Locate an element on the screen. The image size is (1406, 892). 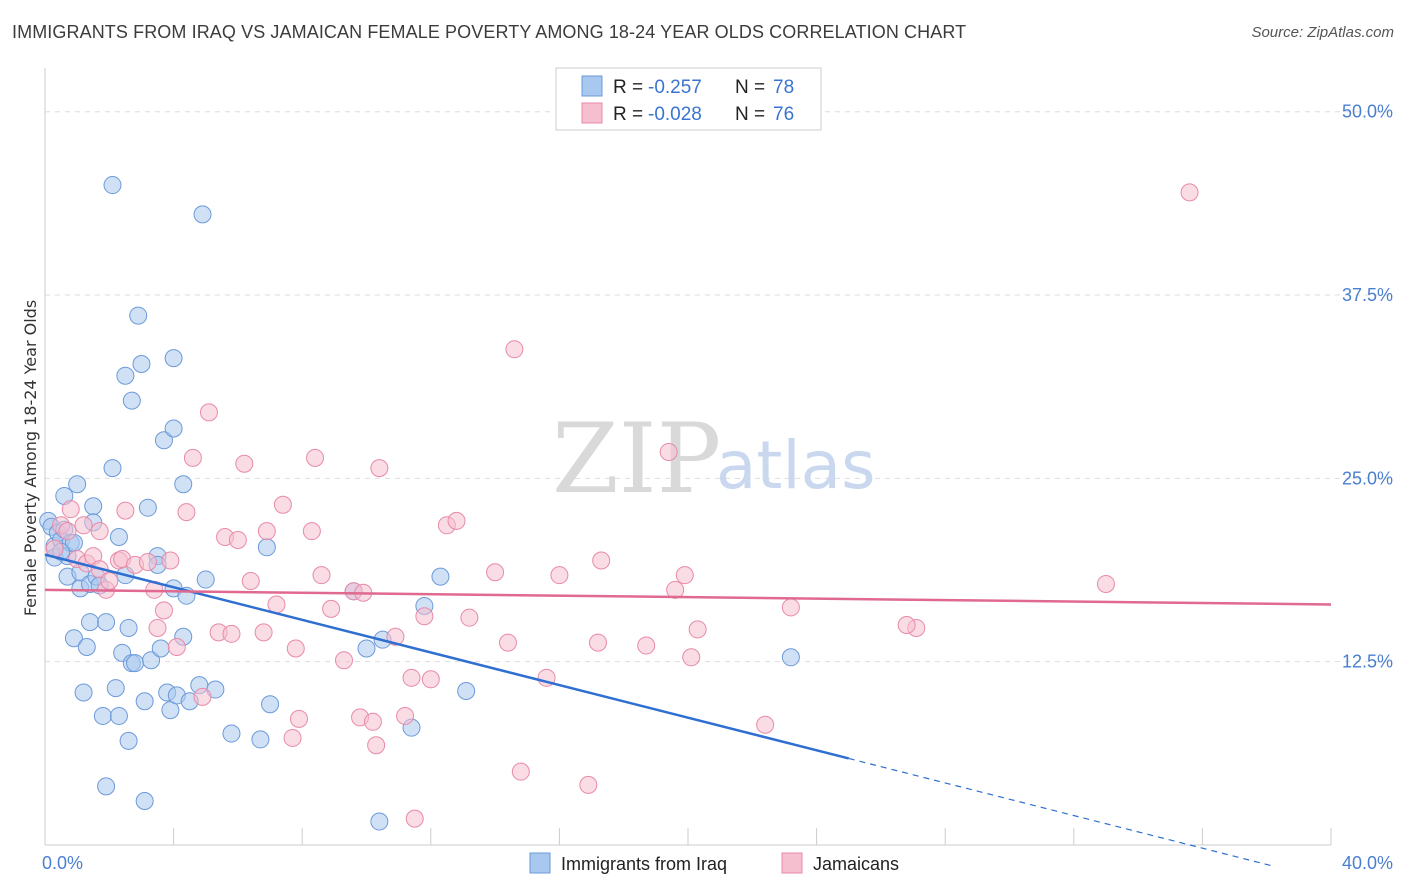
legend-r-value-2: -0.028 is located at coordinates (675, 114).